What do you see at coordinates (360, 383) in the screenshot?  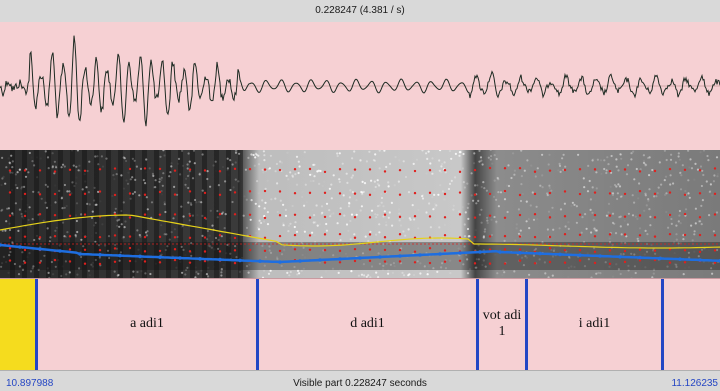 I see `visible-part-label: Visible part 0.228247 seconds` at bounding box center [360, 383].